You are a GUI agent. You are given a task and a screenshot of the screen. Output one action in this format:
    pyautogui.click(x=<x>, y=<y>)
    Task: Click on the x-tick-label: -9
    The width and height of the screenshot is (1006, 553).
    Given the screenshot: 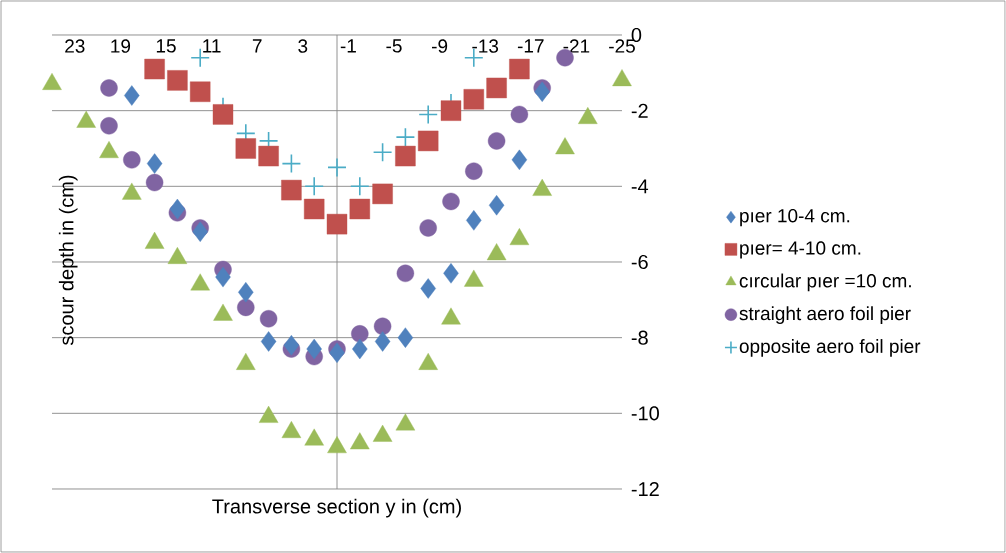 What is the action you would take?
    pyautogui.click(x=440, y=46)
    